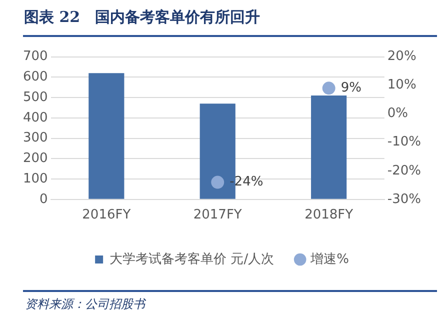 This screenshot has width=444, height=322. What do you see at coordinates (44, 199) in the screenshot?
I see `y-tick-label: 0` at bounding box center [44, 199].